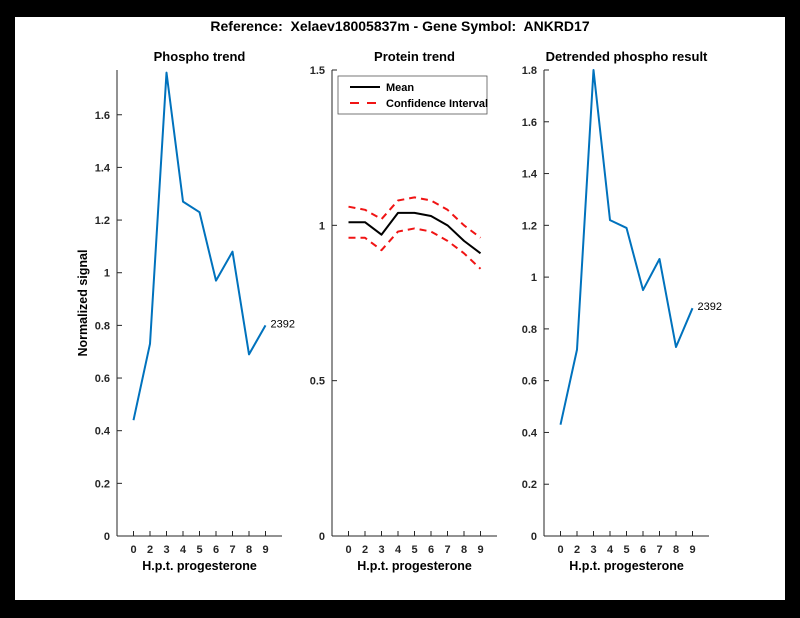 This screenshot has width=800, height=618. Describe the element at coordinates (400, 88) in the screenshot. I see `legend-label: Mean` at that location.